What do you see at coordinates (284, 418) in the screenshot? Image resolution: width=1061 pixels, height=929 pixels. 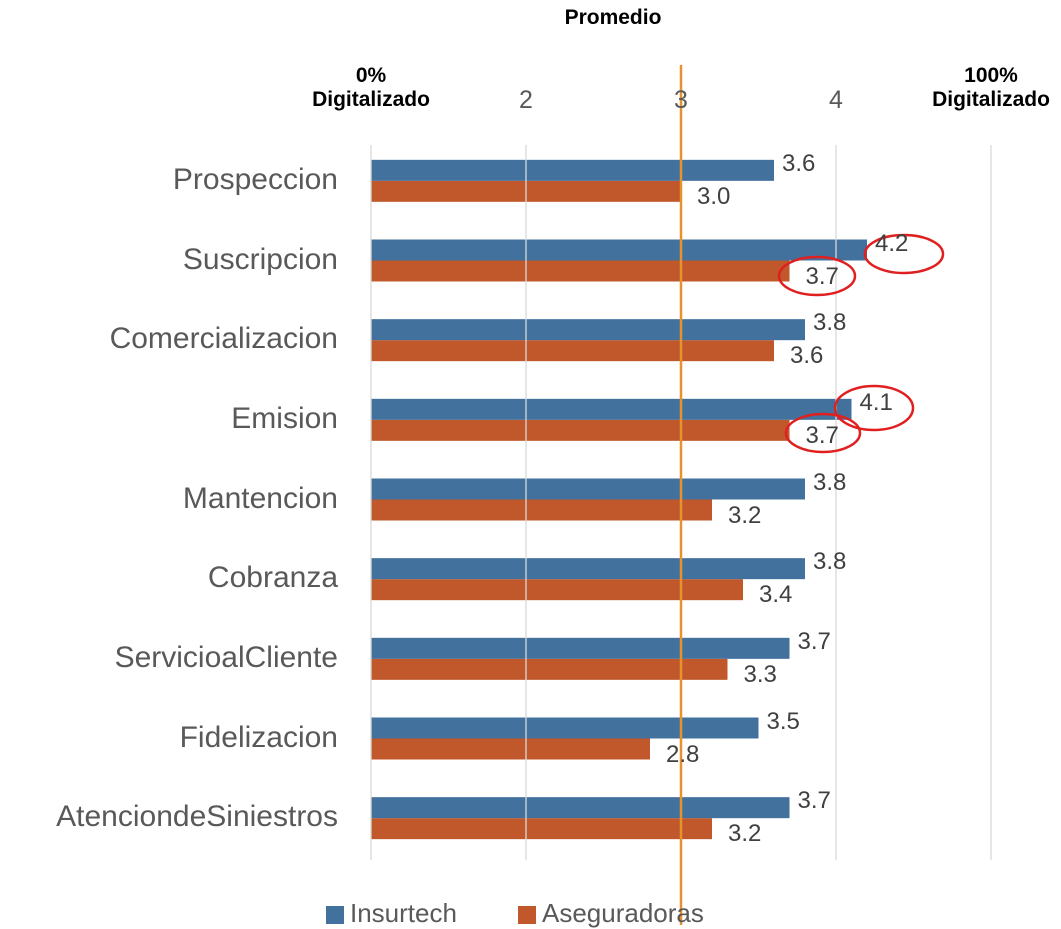 I see `y-tick-label: Emision` at bounding box center [284, 418].